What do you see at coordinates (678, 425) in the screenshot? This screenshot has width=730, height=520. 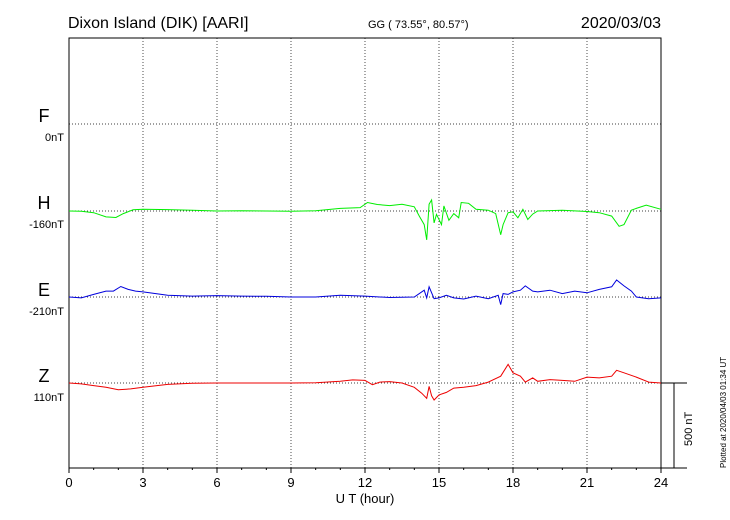 I see `scale-bar: 500 nT` at bounding box center [678, 425].